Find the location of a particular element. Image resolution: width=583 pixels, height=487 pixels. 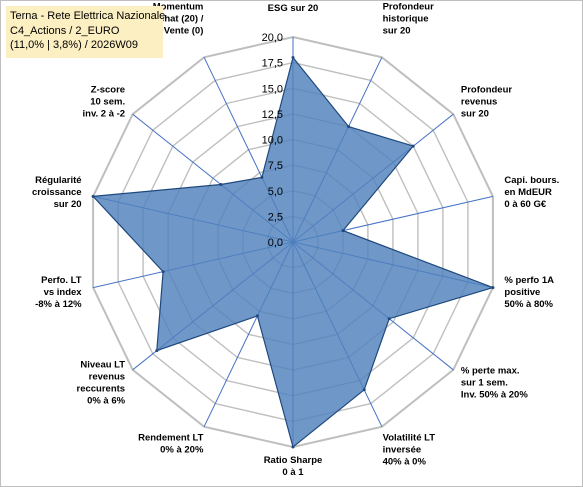

axis-label-line: croissance is located at coordinates (57, 192).